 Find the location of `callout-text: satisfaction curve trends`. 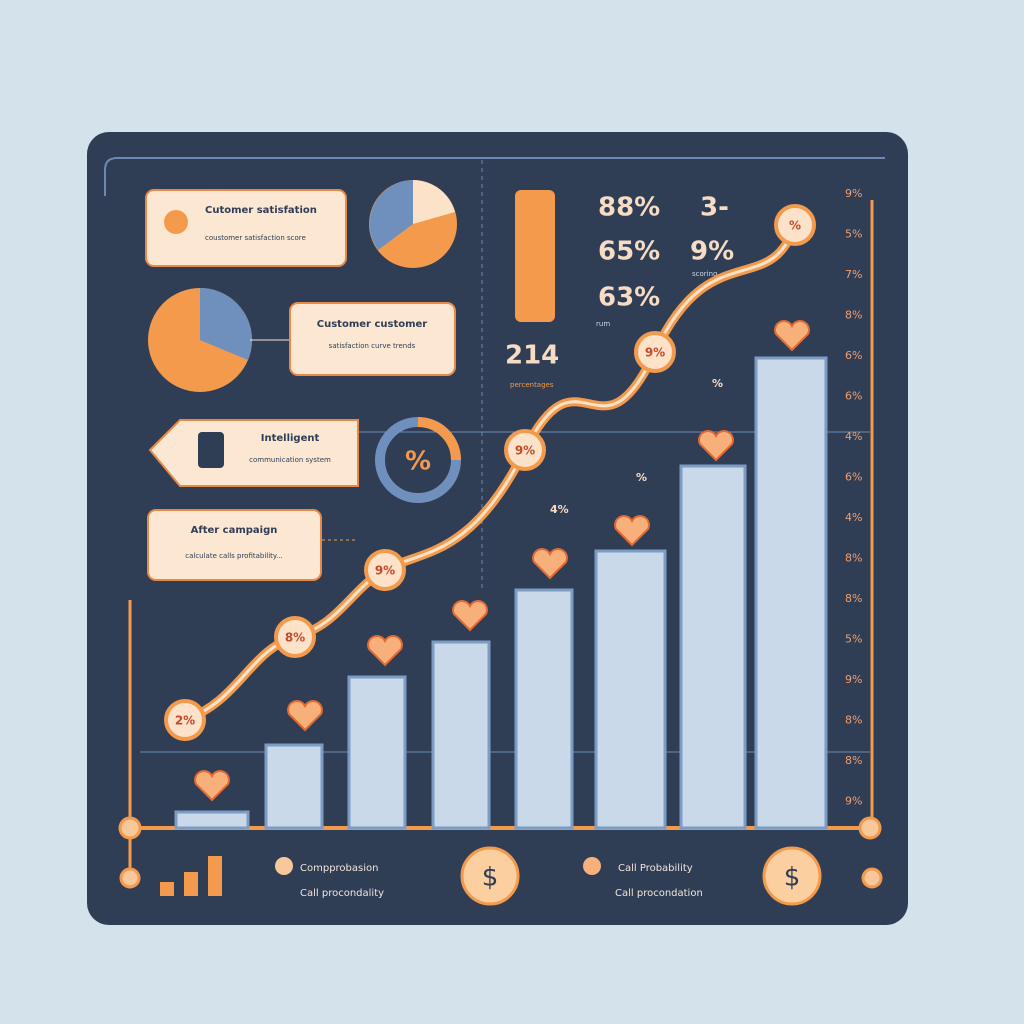

callout-text: satisfaction curve trends is located at coordinates (372, 346).